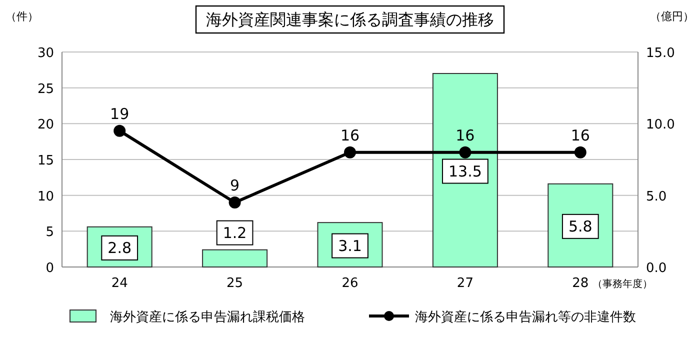 The height and width of the screenshot is (344, 700). I want to click on data-label: 9, so click(235, 185).